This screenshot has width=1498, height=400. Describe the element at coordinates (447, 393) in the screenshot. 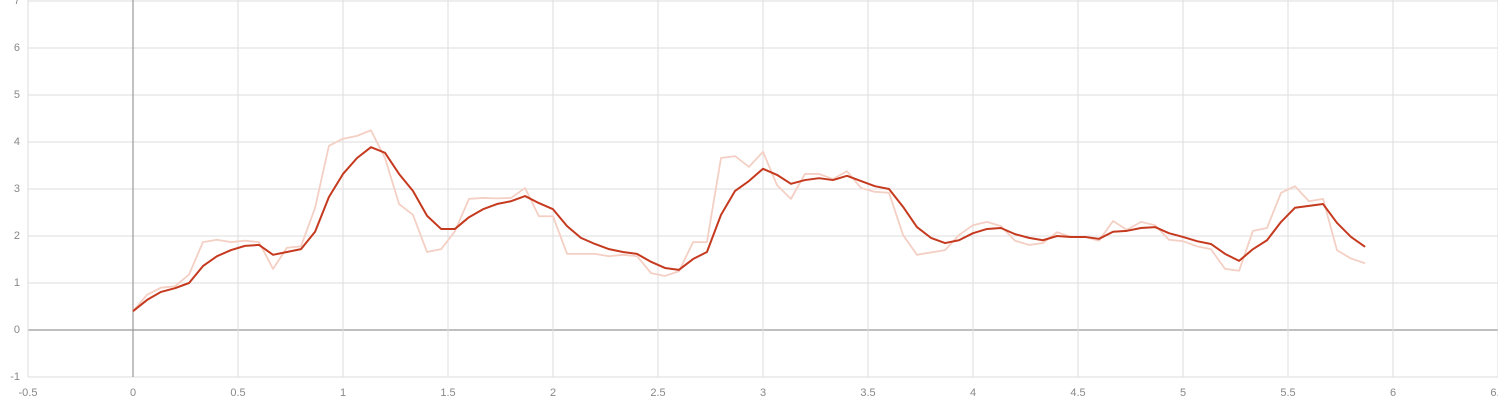

I see `x-tick-label: 1.5` at that location.